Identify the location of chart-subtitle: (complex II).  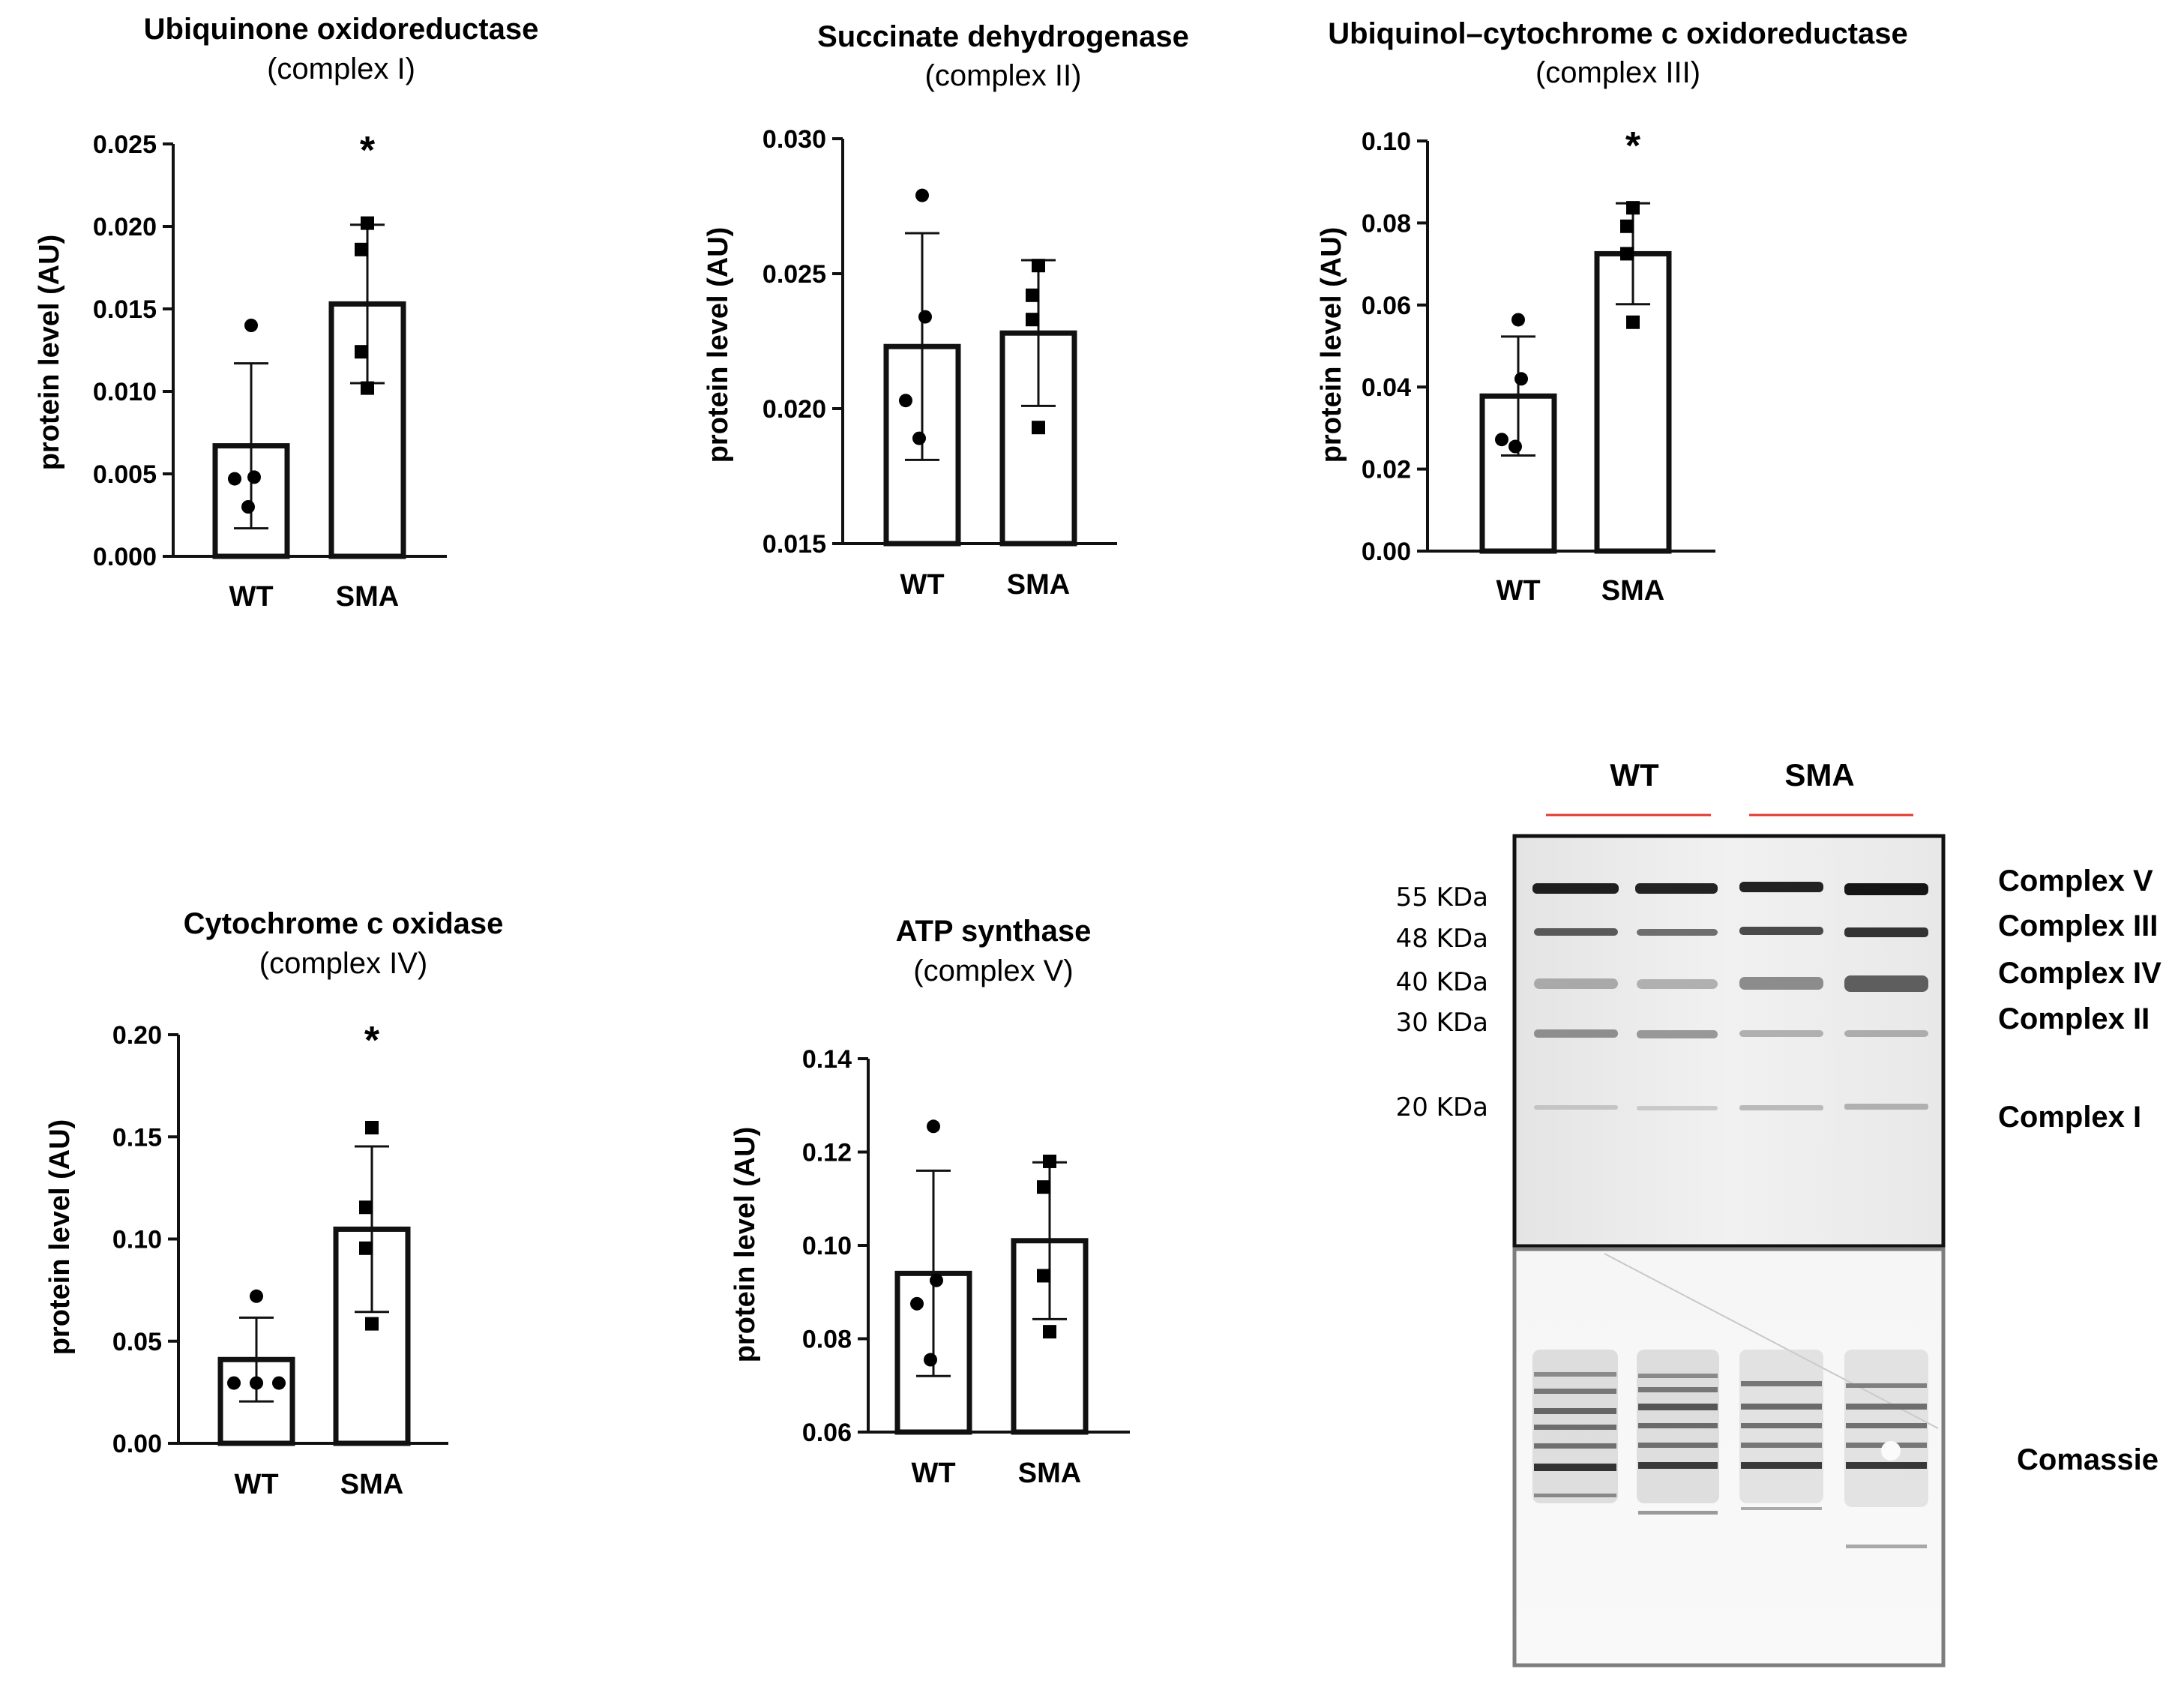
(1003, 75).